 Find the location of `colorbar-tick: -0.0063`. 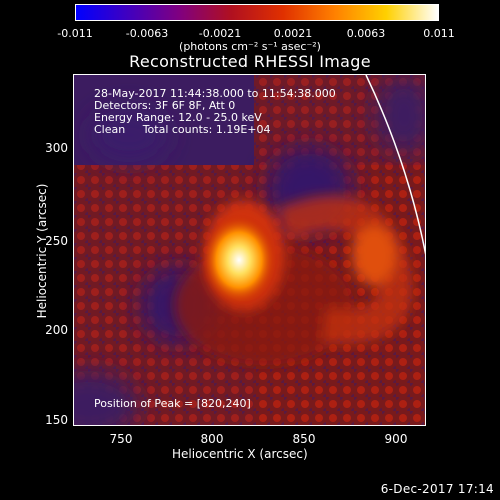

colorbar-tick: -0.0063 is located at coordinates (147, 33).